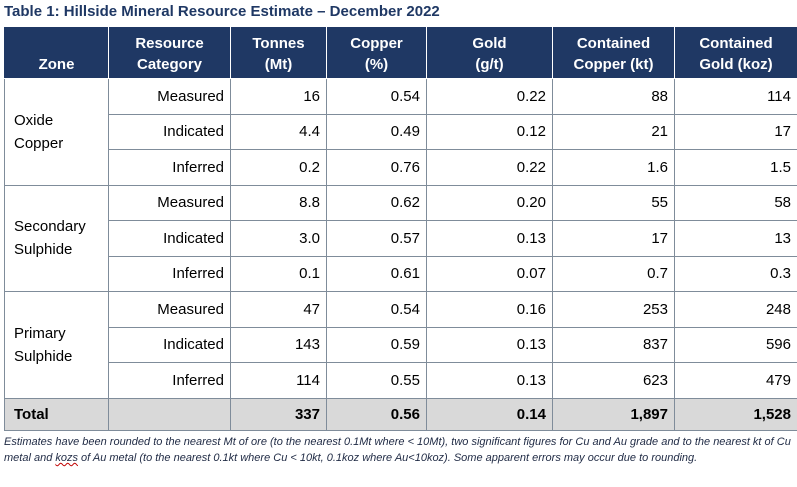 This screenshot has width=797, height=487. What do you see at coordinates (489, 53) in the screenshot?
I see `header-gold: Gold (g/t)` at bounding box center [489, 53].